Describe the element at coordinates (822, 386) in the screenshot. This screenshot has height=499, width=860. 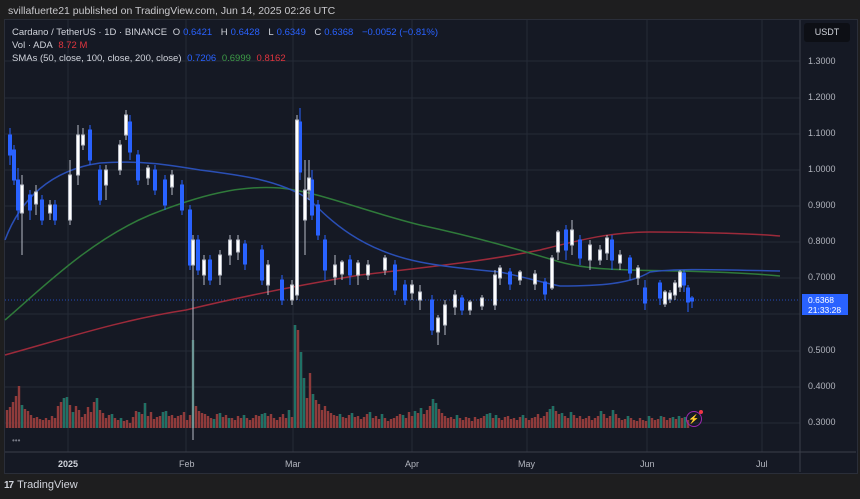
I see `price-tick: 0.4000` at that location.